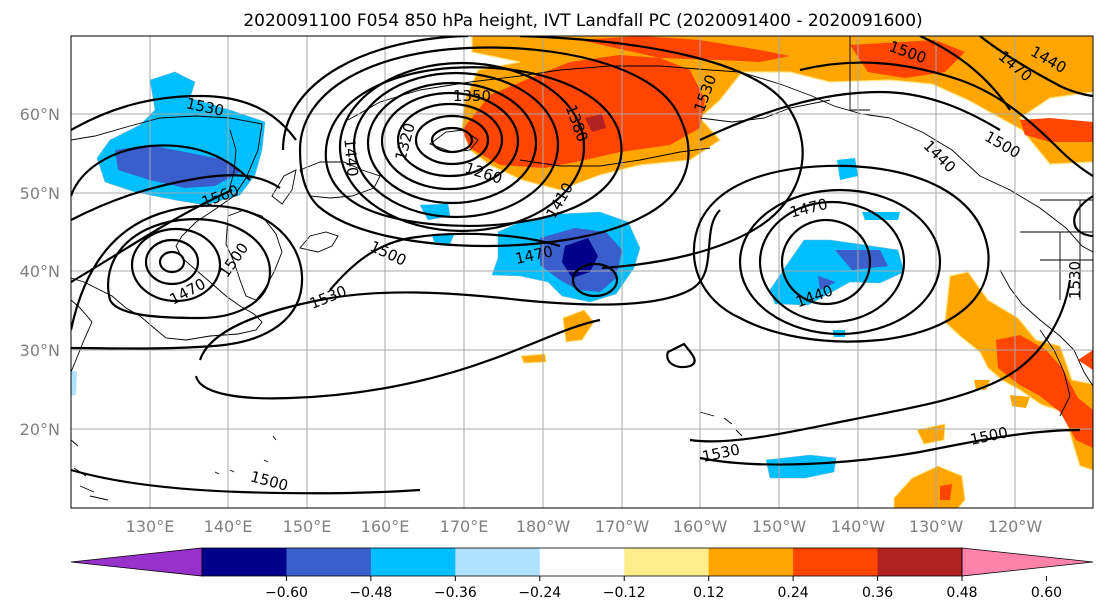 The image size is (1105, 601). Describe the element at coordinates (700, 526) in the screenshot. I see `lon-label: 160°W` at that location.